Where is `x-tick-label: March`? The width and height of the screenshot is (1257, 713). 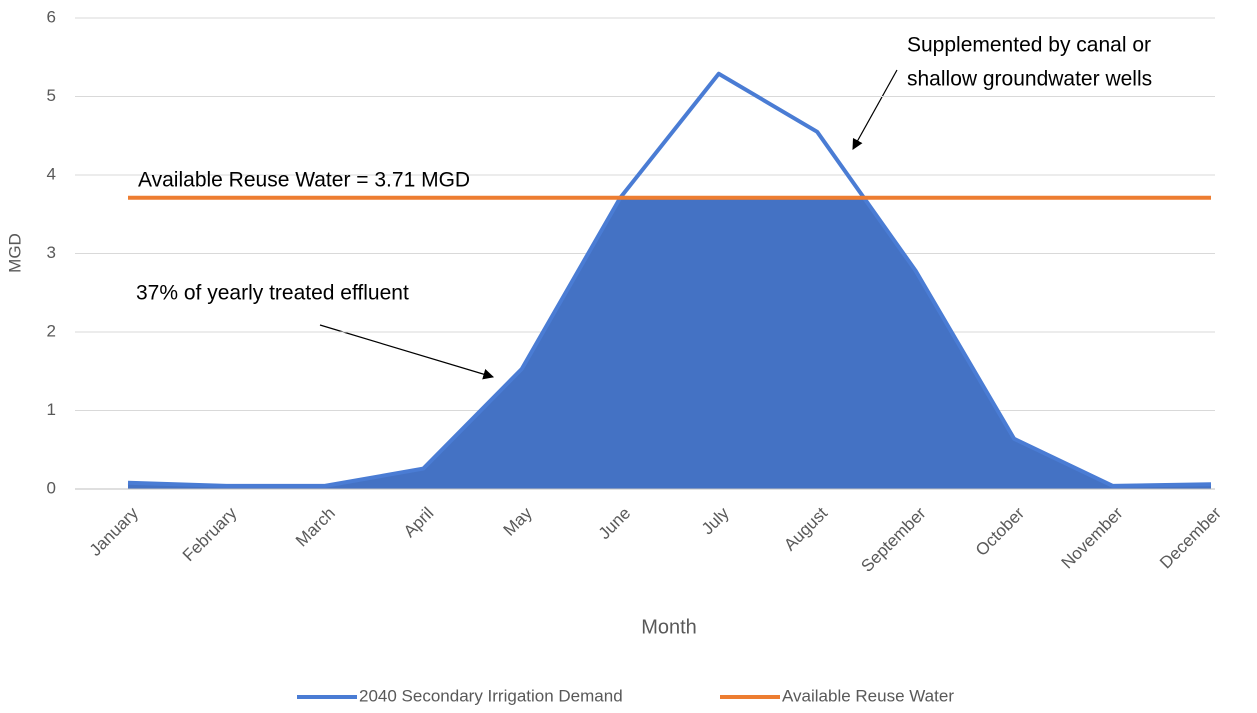 x-tick-label: March is located at coordinates (315, 527).